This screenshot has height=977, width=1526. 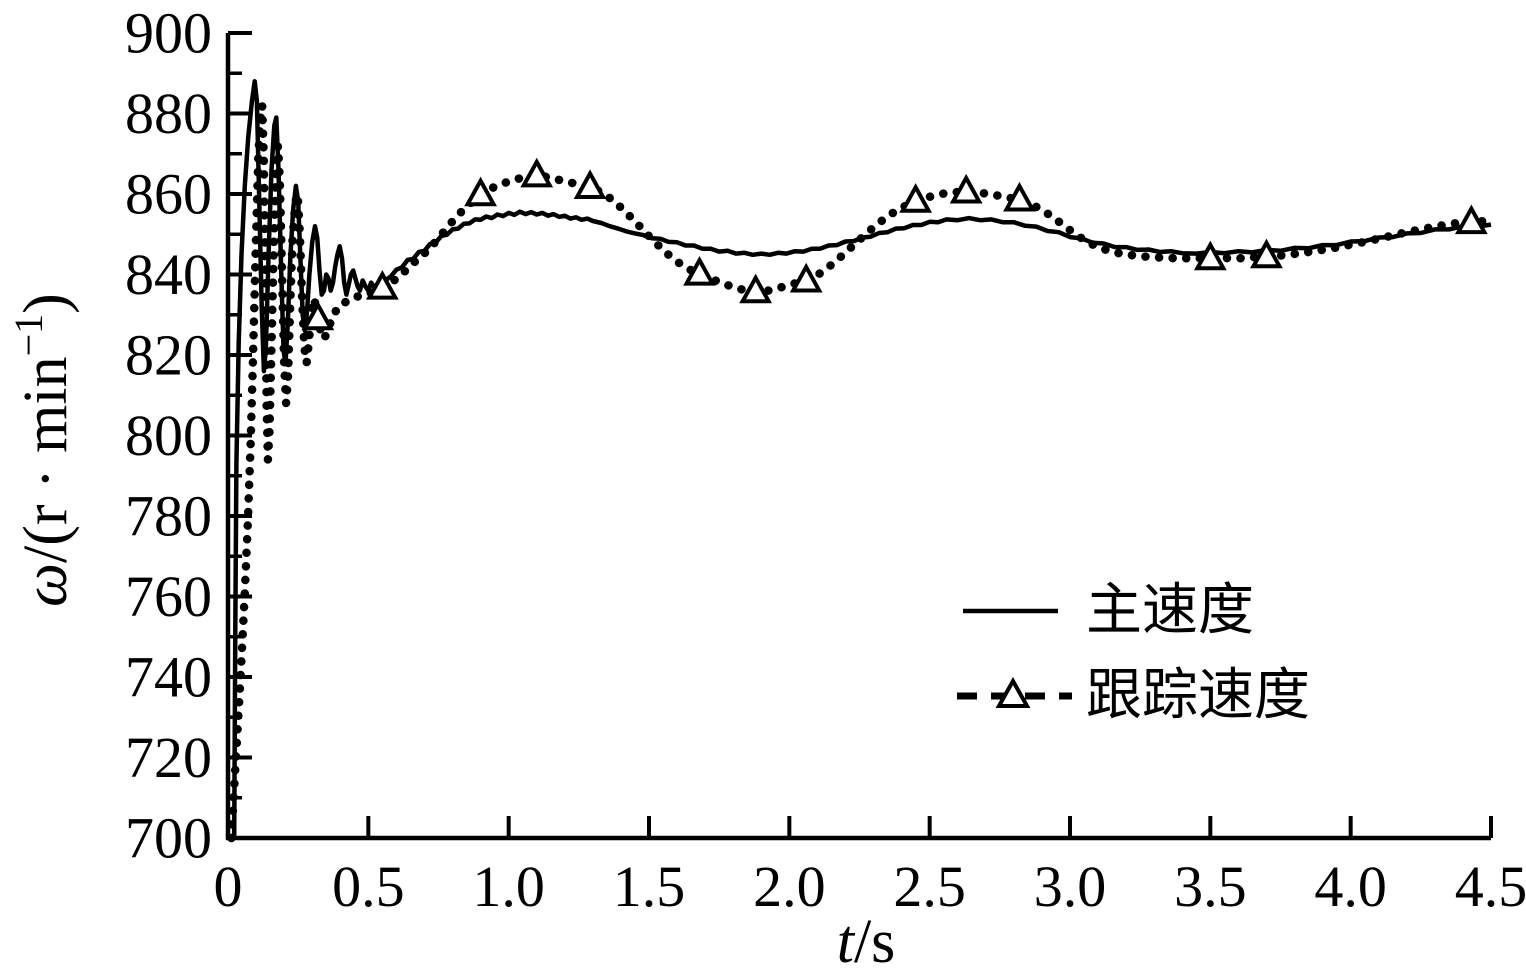 I want to click on legend: 主速度 跟踪速度, so click(x=1133, y=653).